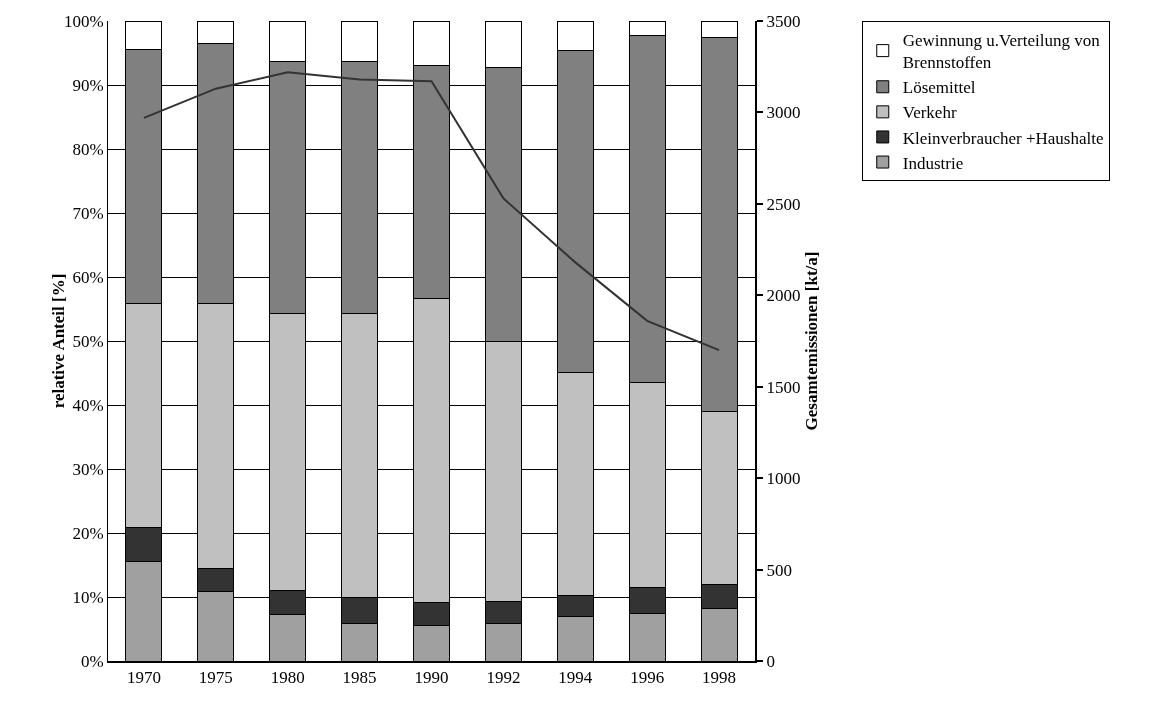 The height and width of the screenshot is (706, 1175). Describe the element at coordinates (88, 149) in the screenshot. I see `y-tick-label: 80%` at that location.